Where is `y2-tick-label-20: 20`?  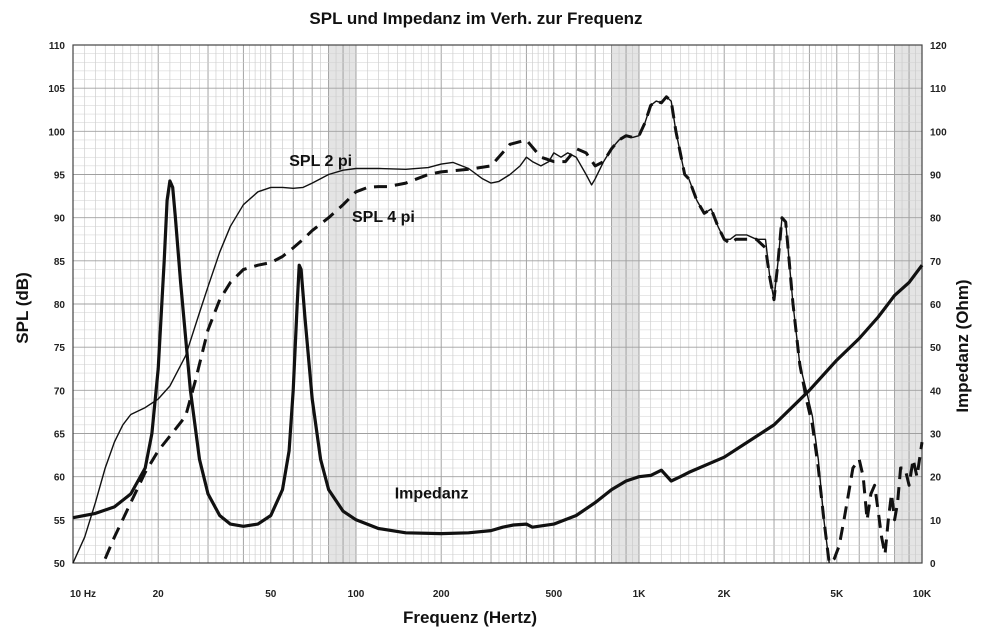 y2-tick-label-20: 20 is located at coordinates (936, 478).